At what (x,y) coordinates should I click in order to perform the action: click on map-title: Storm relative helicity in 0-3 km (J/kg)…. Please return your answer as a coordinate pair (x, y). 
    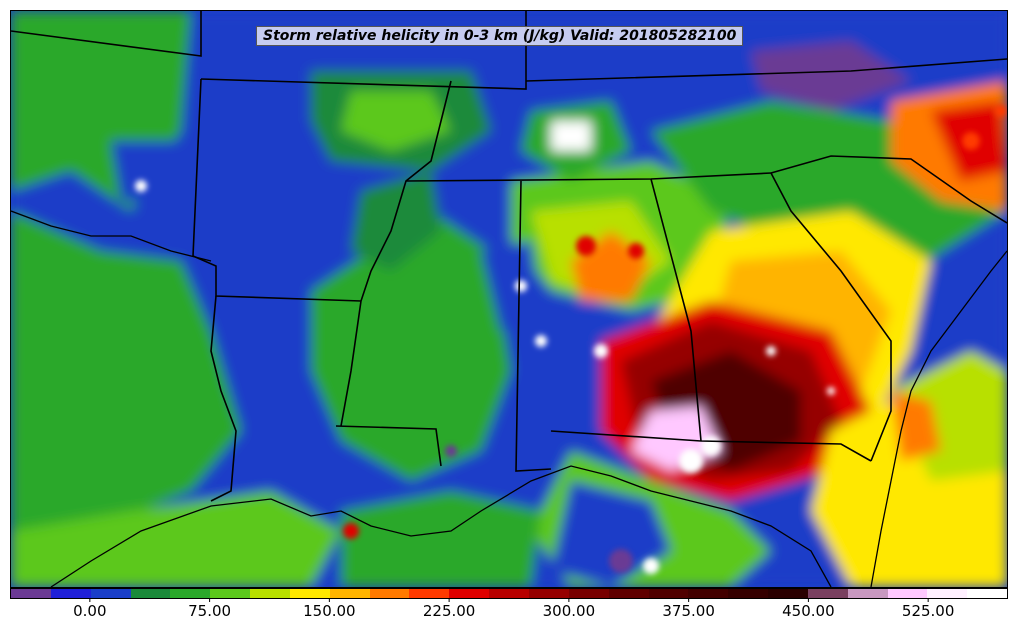
    Looking at the image, I should click on (500, 36).